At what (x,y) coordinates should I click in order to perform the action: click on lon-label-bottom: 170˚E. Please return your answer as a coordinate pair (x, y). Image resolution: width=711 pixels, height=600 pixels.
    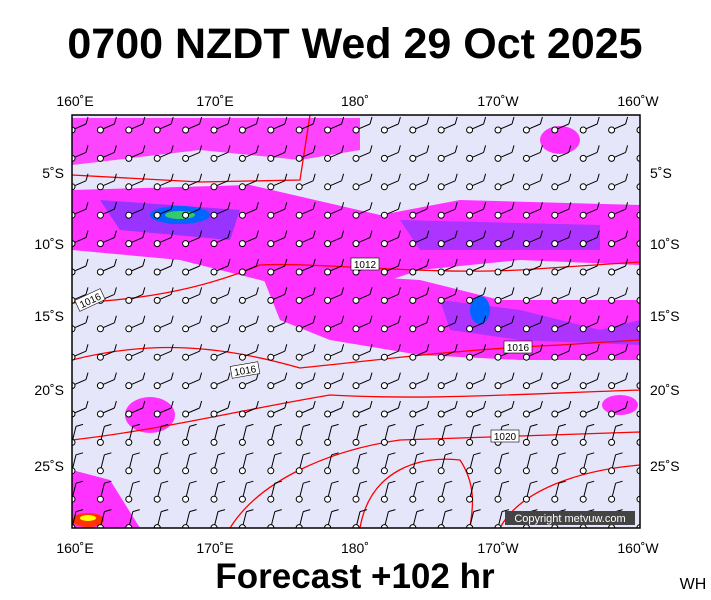
    Looking at the image, I should click on (214, 548).